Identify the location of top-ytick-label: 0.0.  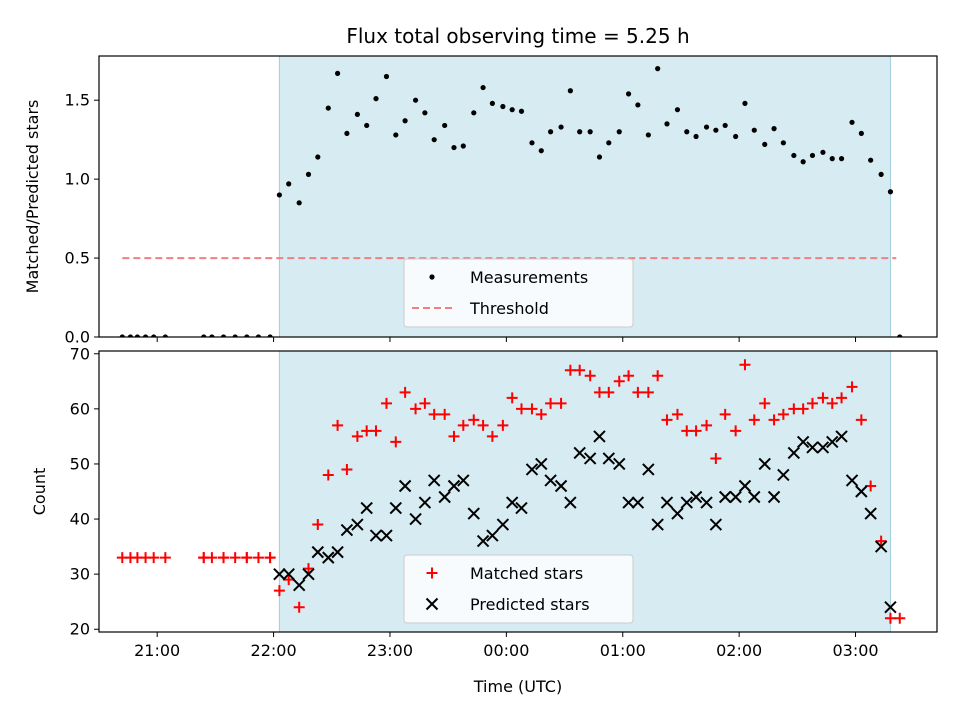
(77, 337).